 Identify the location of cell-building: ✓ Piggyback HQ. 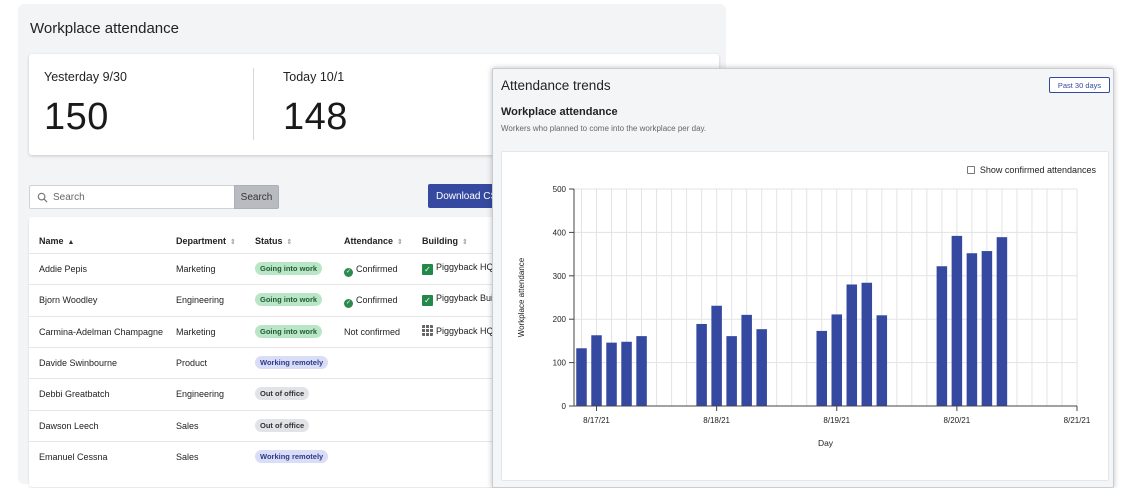
(458, 268).